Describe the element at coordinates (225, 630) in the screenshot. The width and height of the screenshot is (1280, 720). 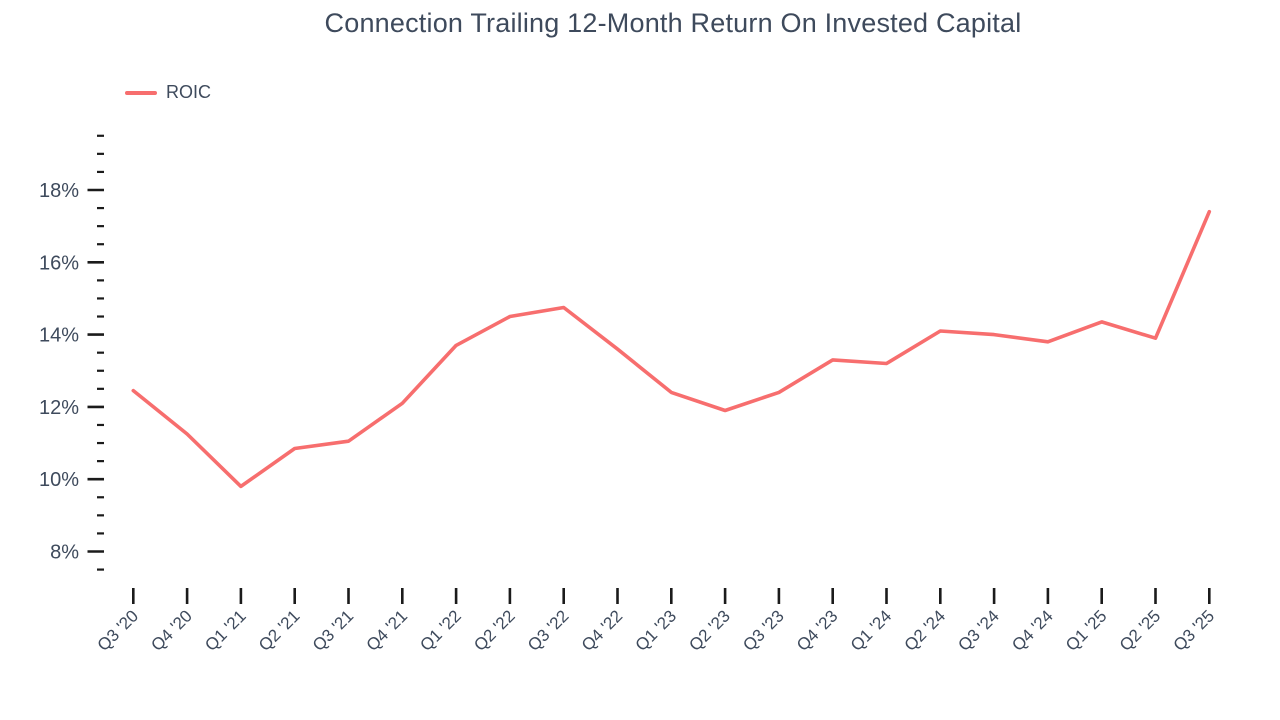
I see `x-axis-label: Q1 '21` at that location.